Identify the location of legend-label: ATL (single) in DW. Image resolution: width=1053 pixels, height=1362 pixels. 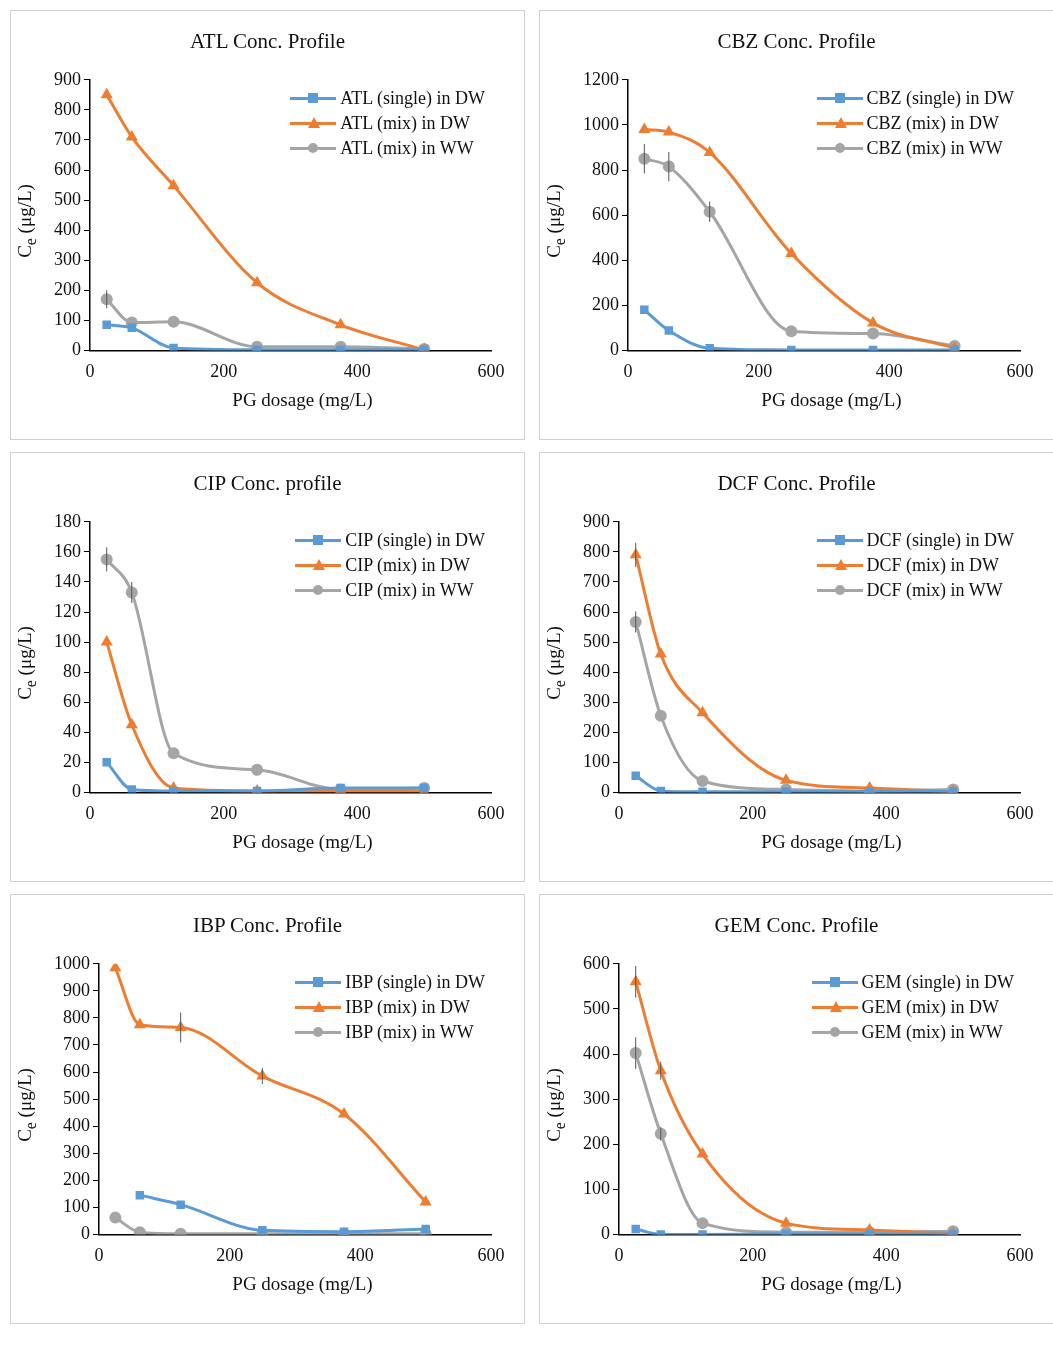
(412, 98).